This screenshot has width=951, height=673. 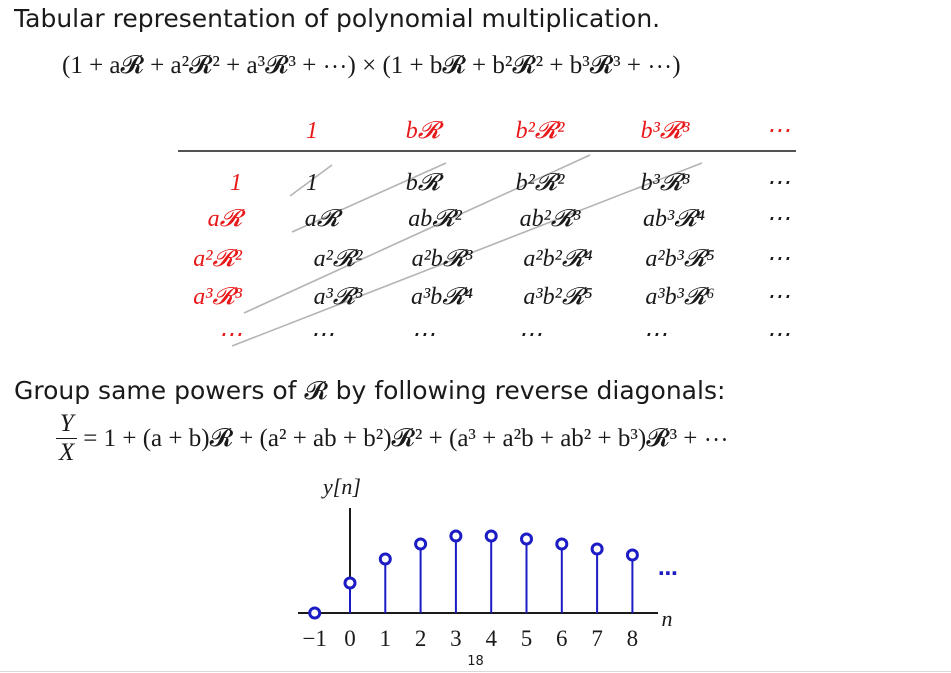 I want to click on table-cell: ab²𝓡³, so click(x=551, y=219).